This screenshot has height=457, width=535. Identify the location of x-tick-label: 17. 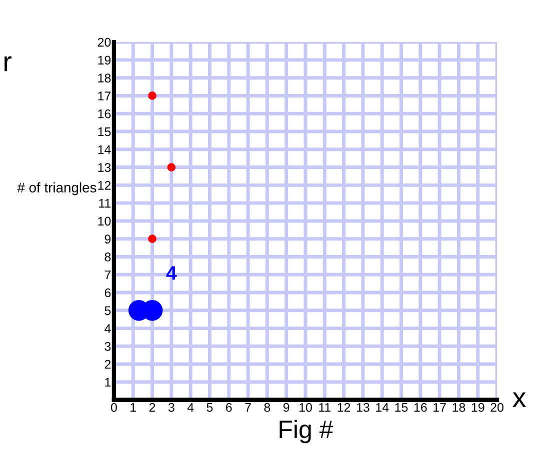
(440, 407).